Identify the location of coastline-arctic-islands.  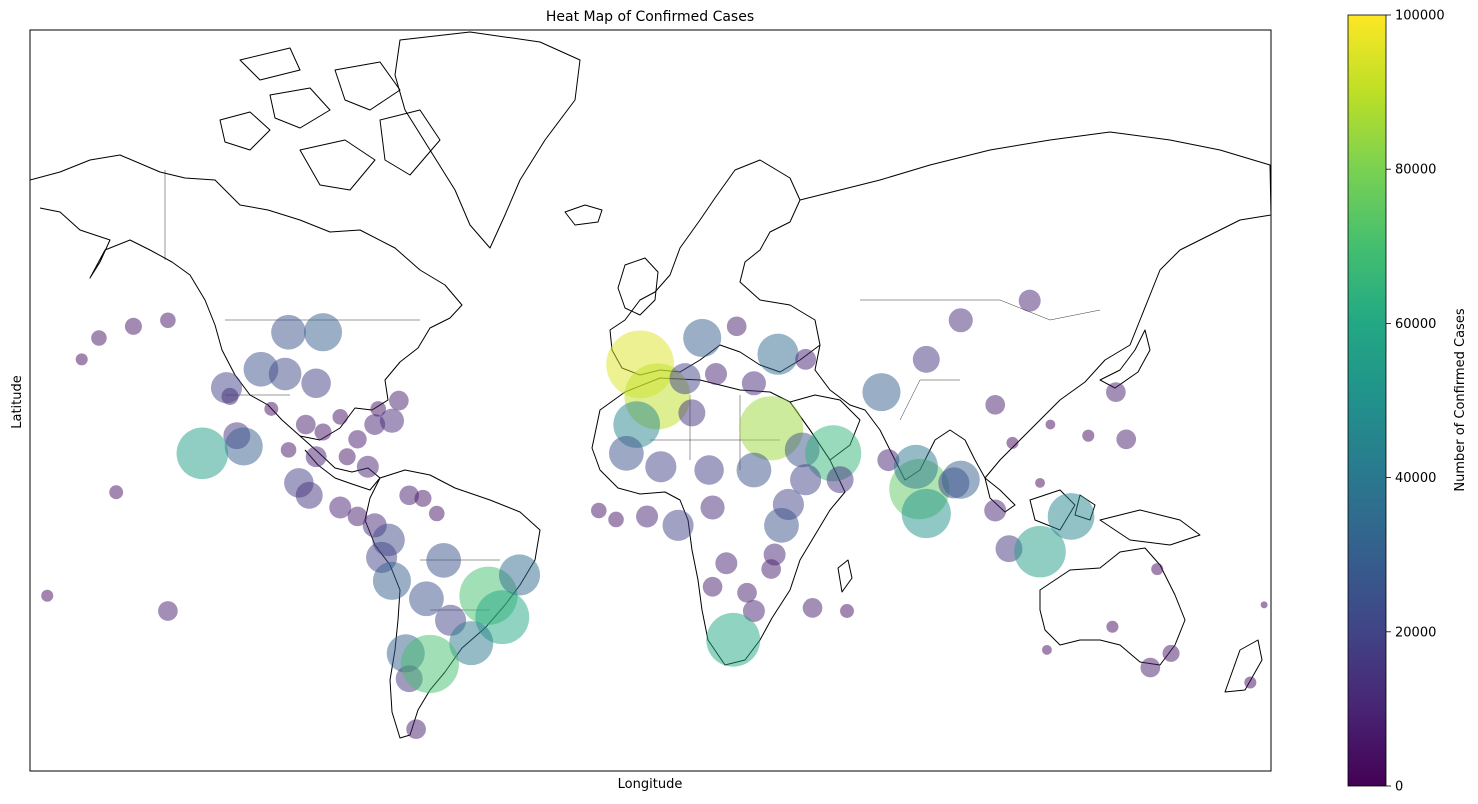
(330, 119).